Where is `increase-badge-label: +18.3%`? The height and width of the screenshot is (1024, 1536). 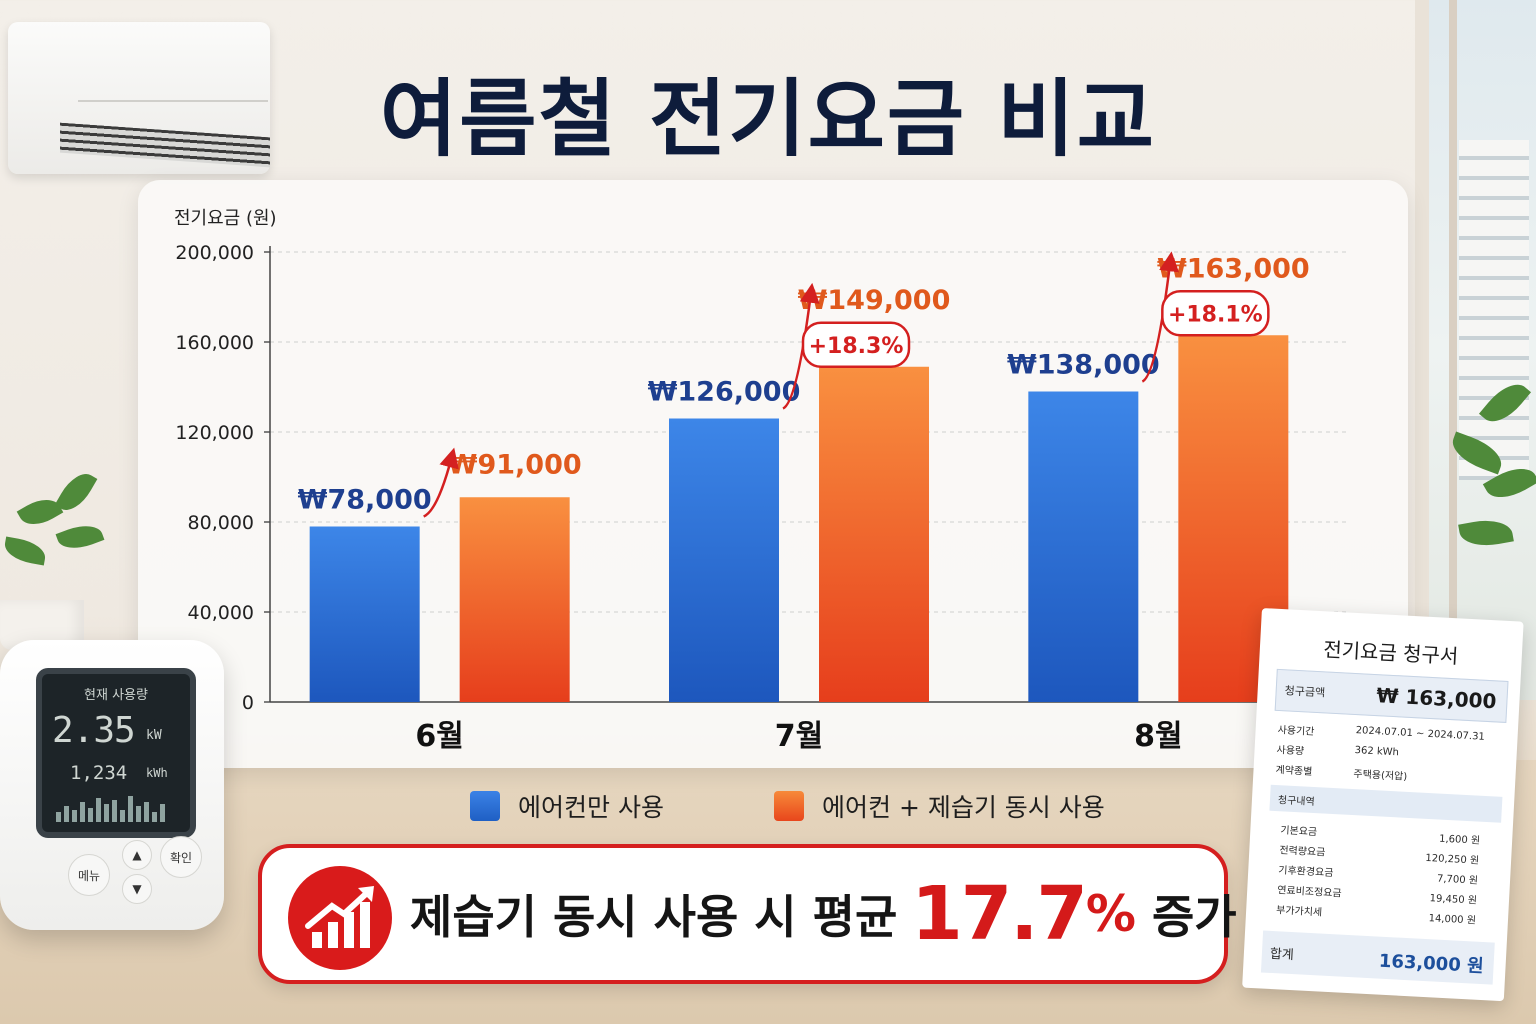 increase-badge-label: +18.3% is located at coordinates (856, 346).